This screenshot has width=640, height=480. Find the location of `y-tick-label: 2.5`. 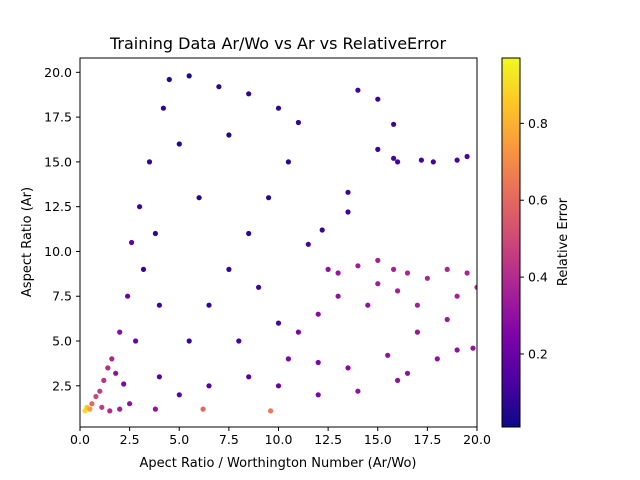

y-tick-label: 2.5 is located at coordinates (62, 385).